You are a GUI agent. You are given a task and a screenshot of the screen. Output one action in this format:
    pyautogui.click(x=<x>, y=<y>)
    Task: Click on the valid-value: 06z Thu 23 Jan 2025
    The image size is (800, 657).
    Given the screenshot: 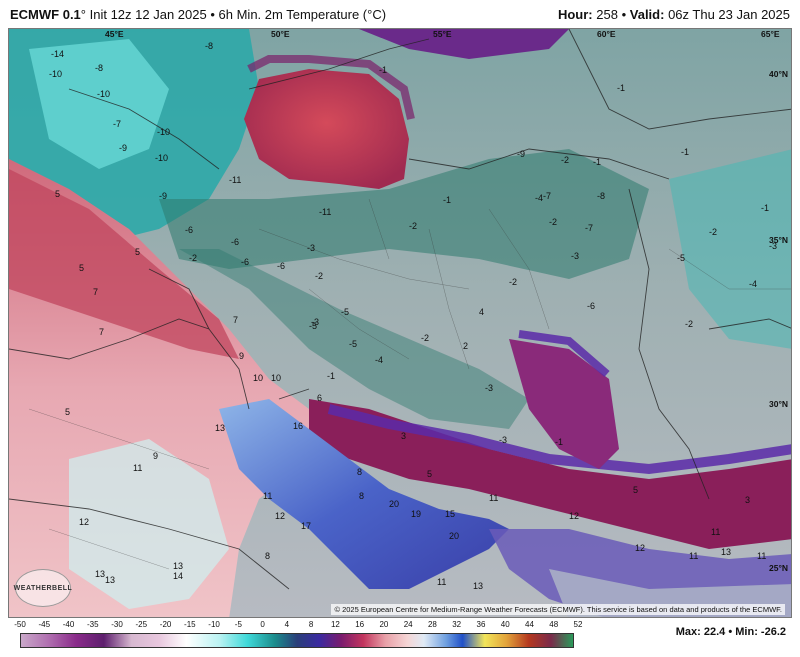 What is the action you would take?
    pyautogui.click(x=729, y=14)
    